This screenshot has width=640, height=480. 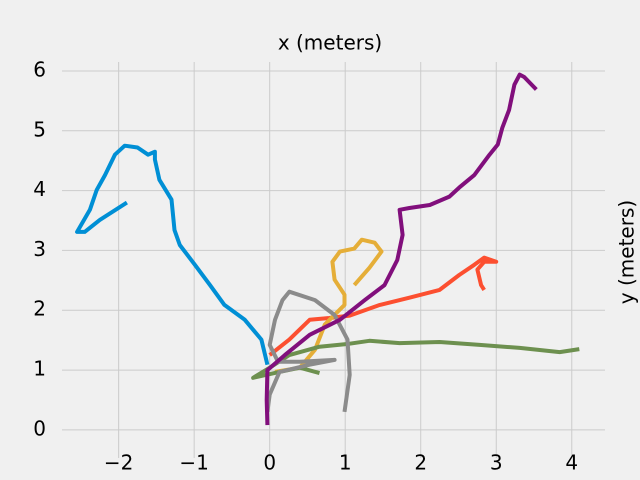 I want to click on x-tick-label: 2, so click(x=420, y=463).